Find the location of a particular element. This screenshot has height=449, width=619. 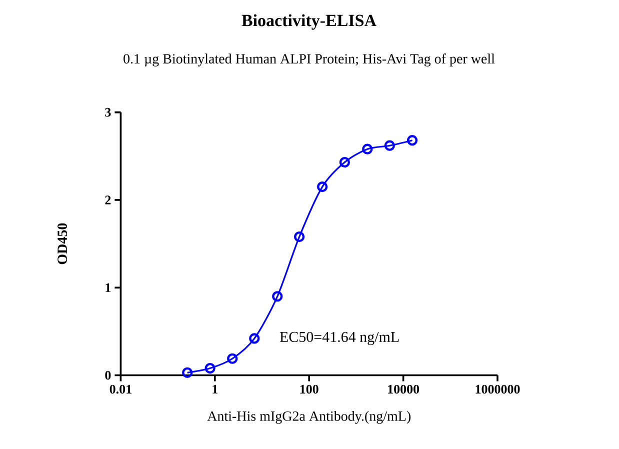

y-tick-label: 1 is located at coordinates (108, 287).